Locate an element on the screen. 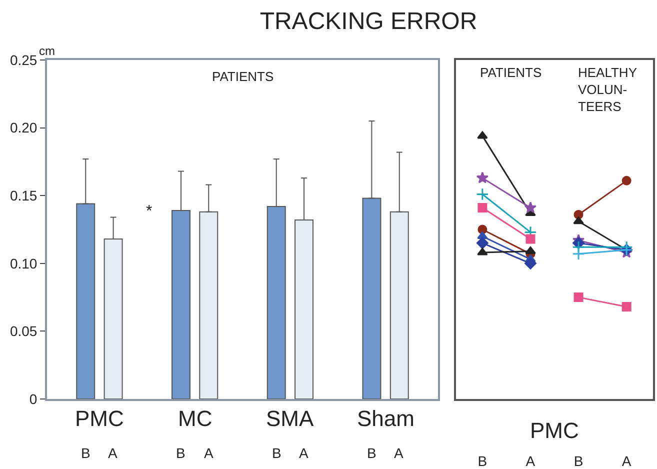  y-tick-label: 0.05 is located at coordinates (24, 331).